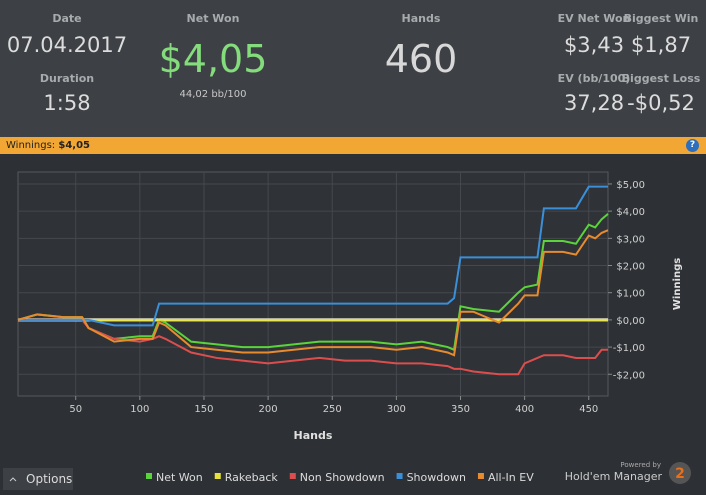 This screenshot has height=495, width=706. I want to click on label: Biggest Loss, so click(661, 78).